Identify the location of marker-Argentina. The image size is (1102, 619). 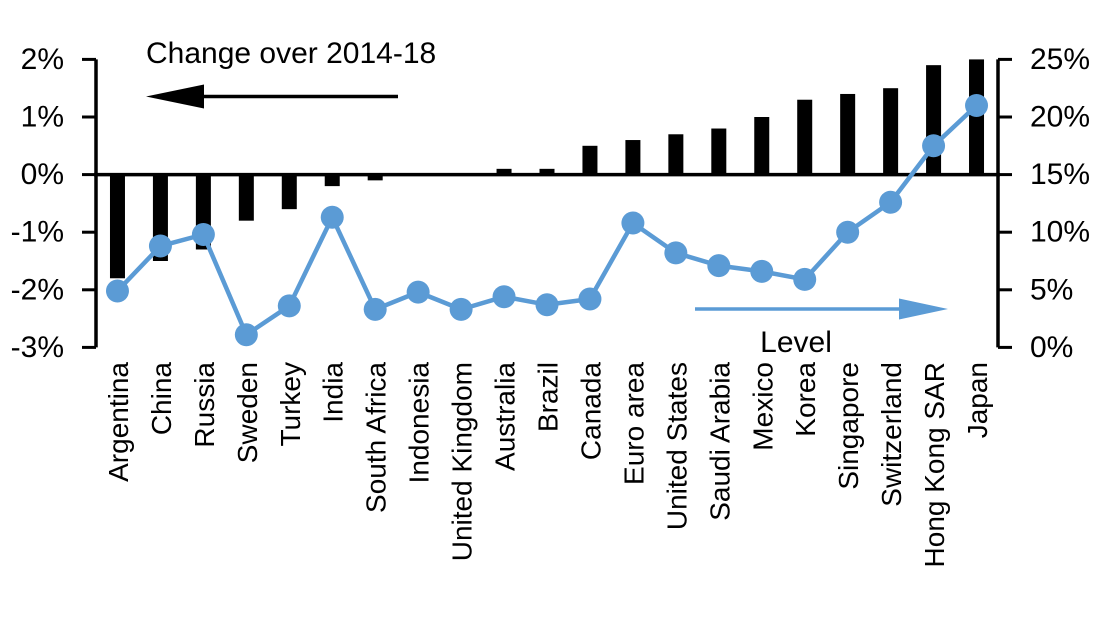
(117, 291).